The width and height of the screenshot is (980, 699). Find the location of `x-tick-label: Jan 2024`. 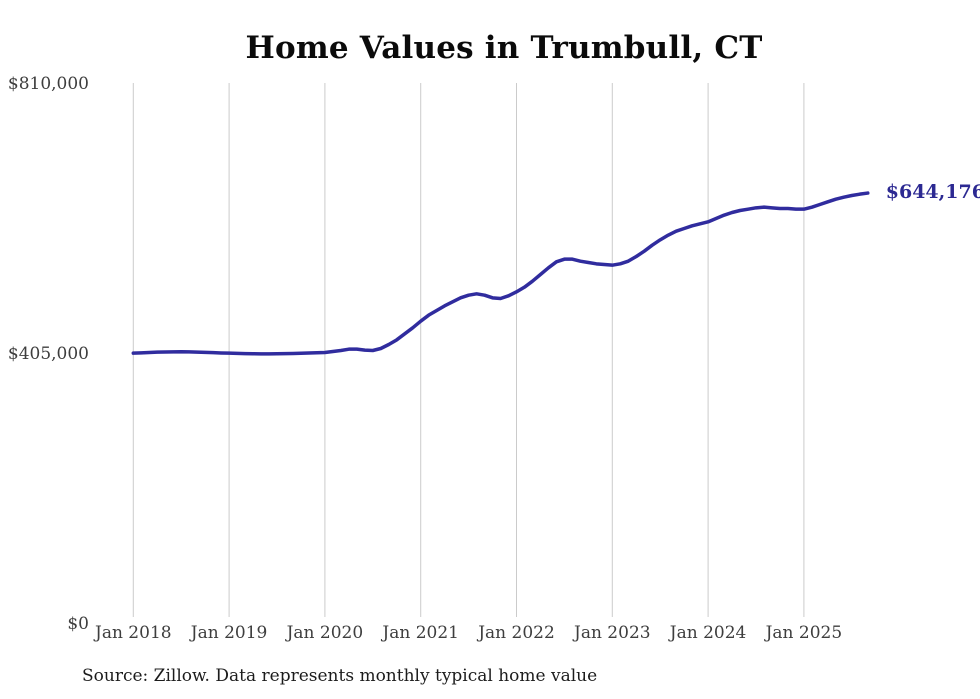

x-tick-label: Jan 2024 is located at coordinates (708, 633).